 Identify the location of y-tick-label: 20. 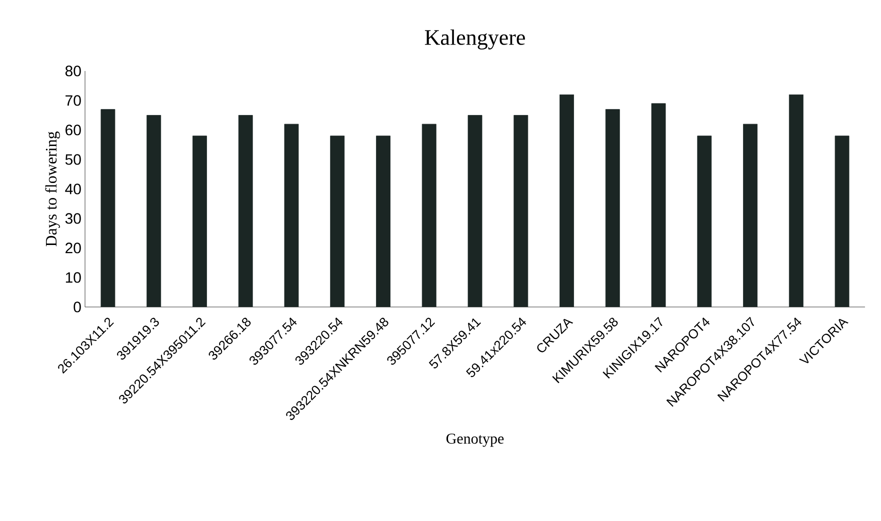
(73, 248).